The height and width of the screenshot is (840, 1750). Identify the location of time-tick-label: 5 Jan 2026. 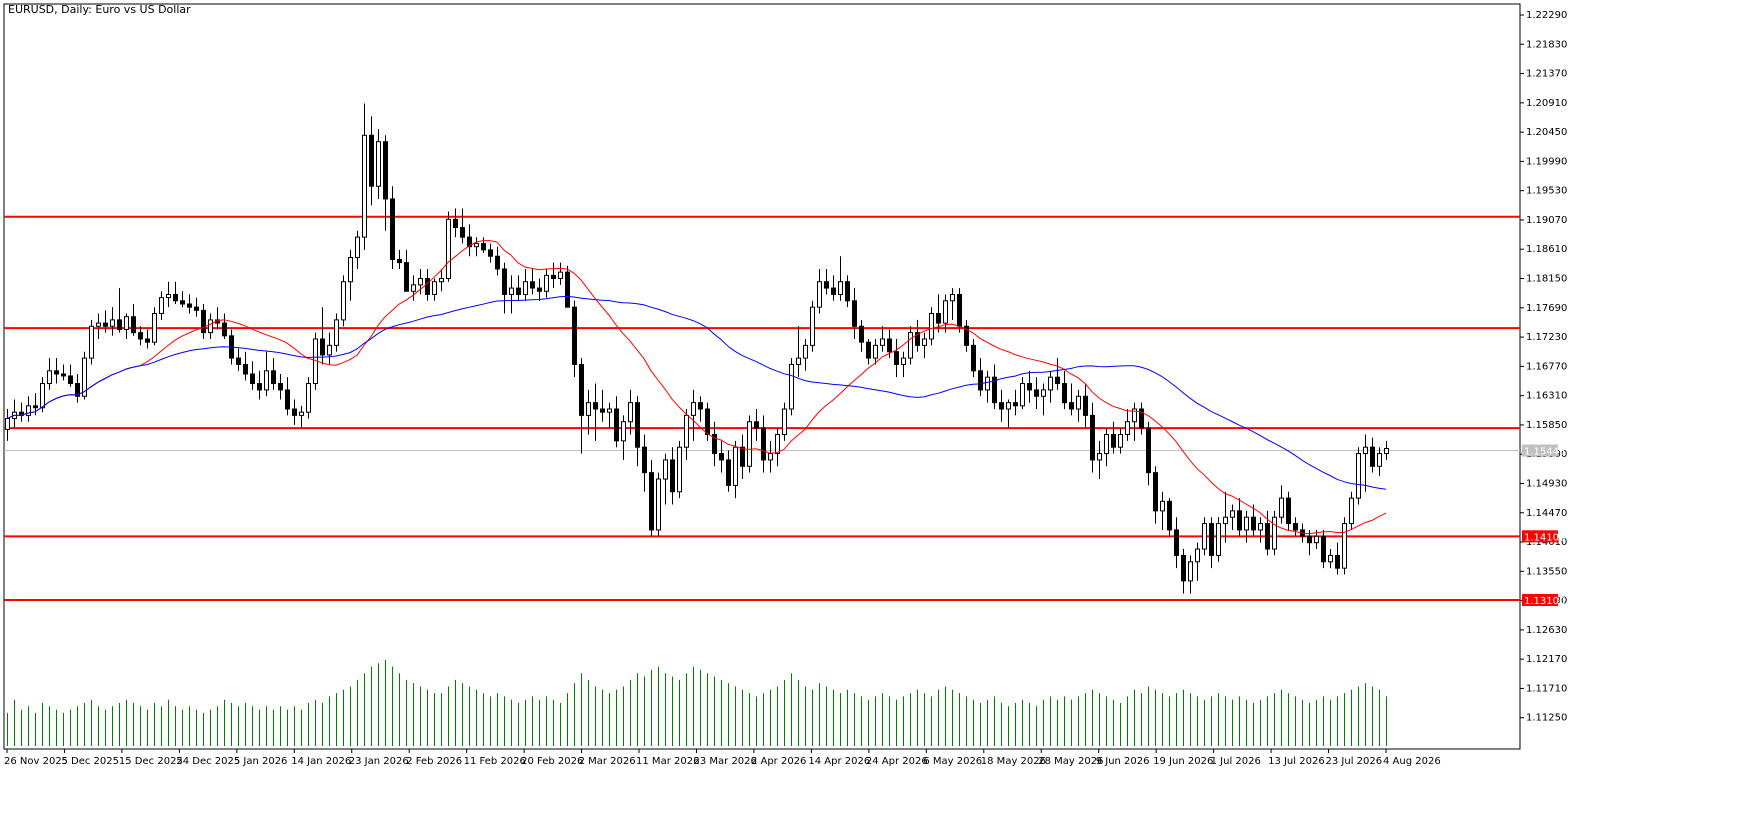
(261, 761).